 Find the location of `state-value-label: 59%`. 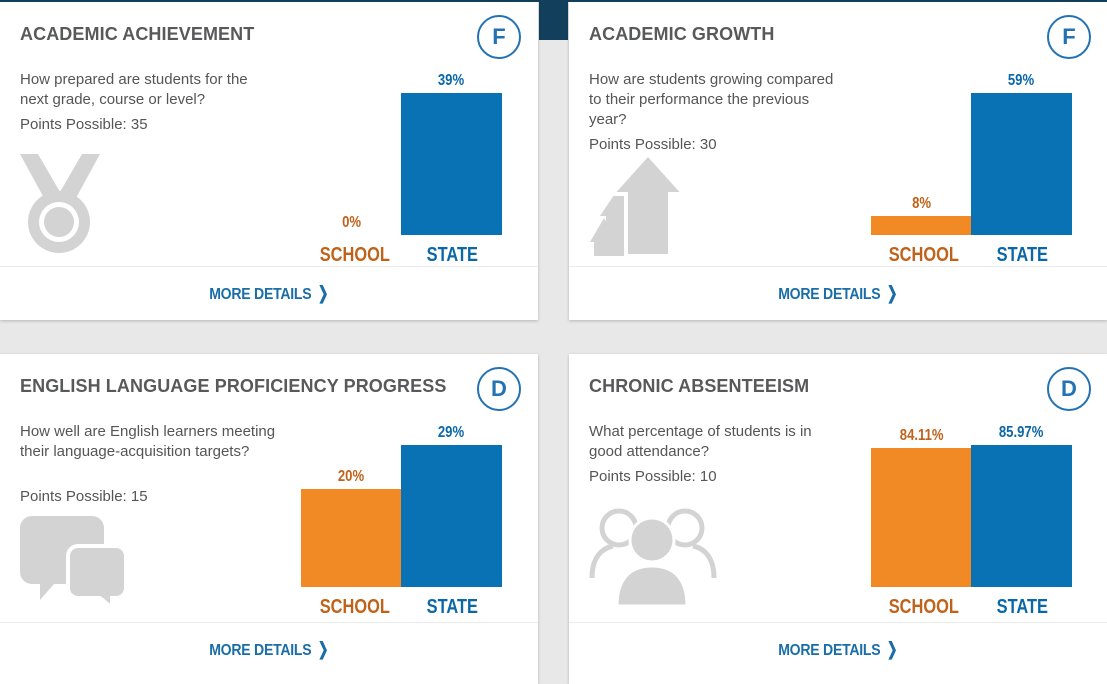

state-value-label: 59% is located at coordinates (1021, 80).